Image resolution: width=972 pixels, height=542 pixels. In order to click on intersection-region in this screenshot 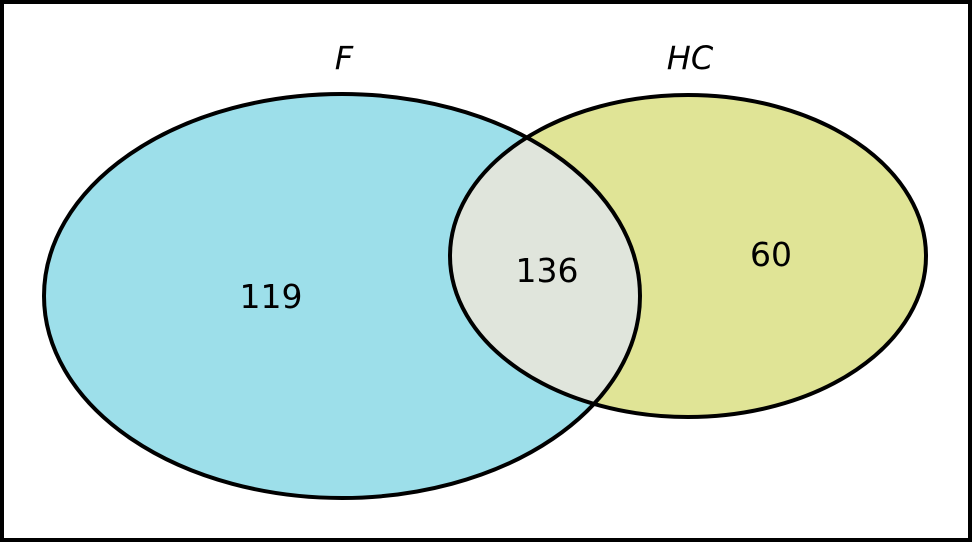, I will do `click(545, 256)`.